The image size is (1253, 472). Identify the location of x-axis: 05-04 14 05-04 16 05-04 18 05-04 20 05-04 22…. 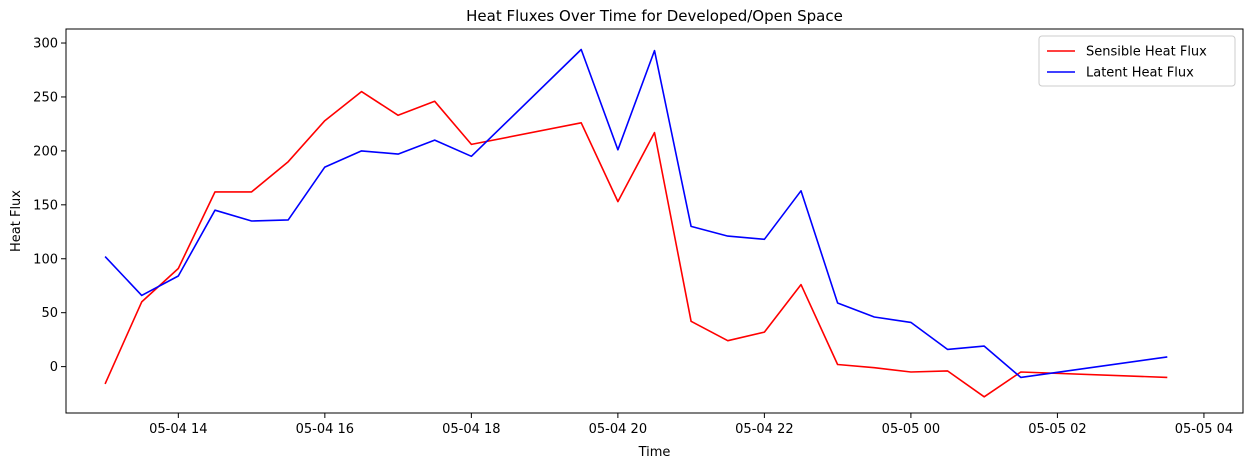
(691, 425).